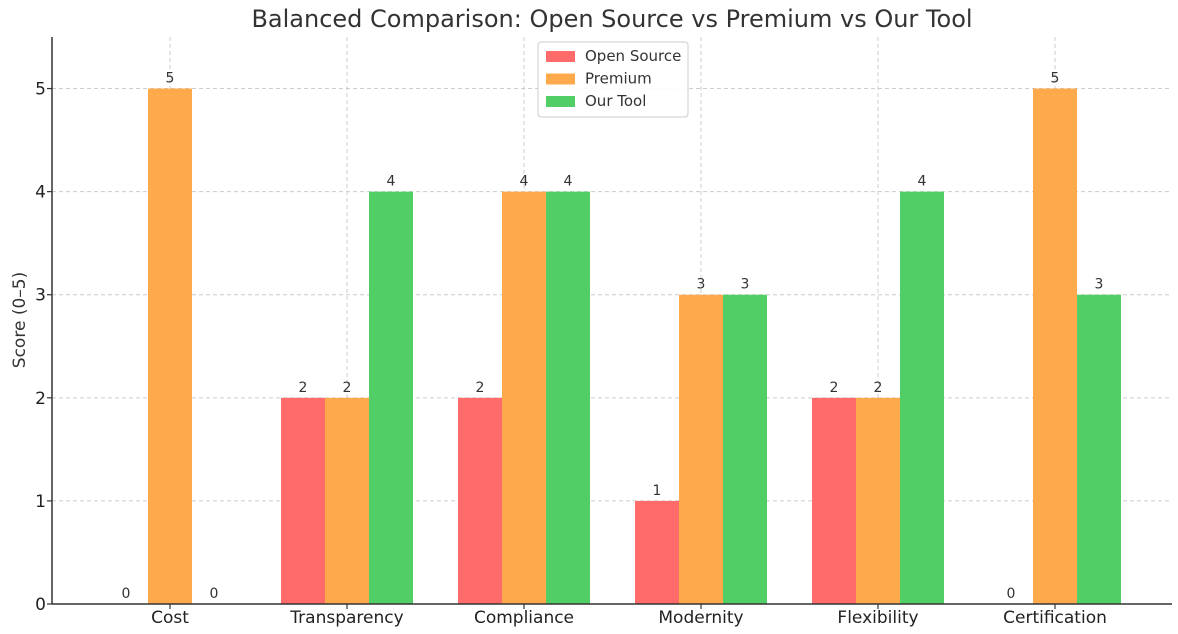 The width and height of the screenshot is (1178, 634). I want to click on legend-label: Our Tool, so click(615, 101).